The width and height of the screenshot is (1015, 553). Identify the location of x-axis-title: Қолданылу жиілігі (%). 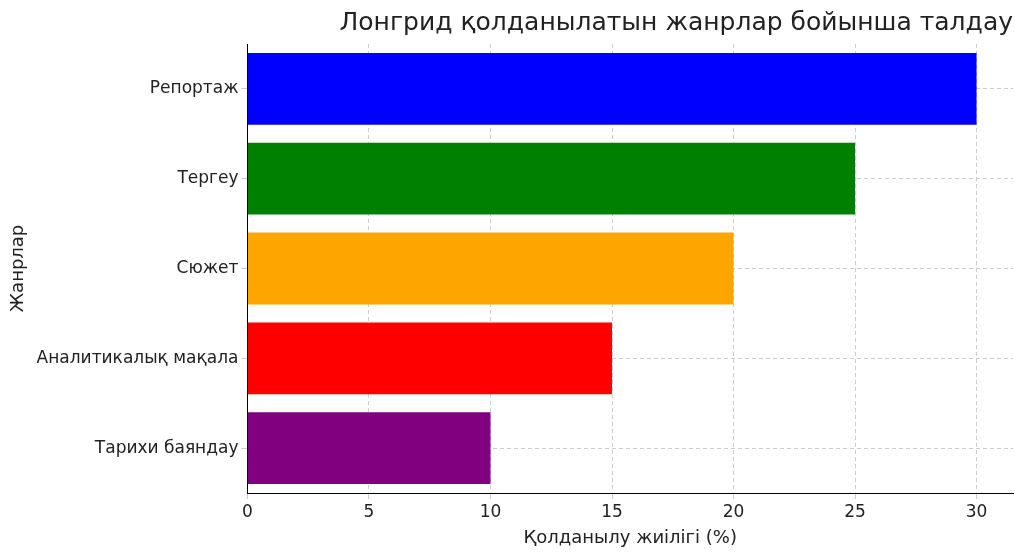
(630, 536).